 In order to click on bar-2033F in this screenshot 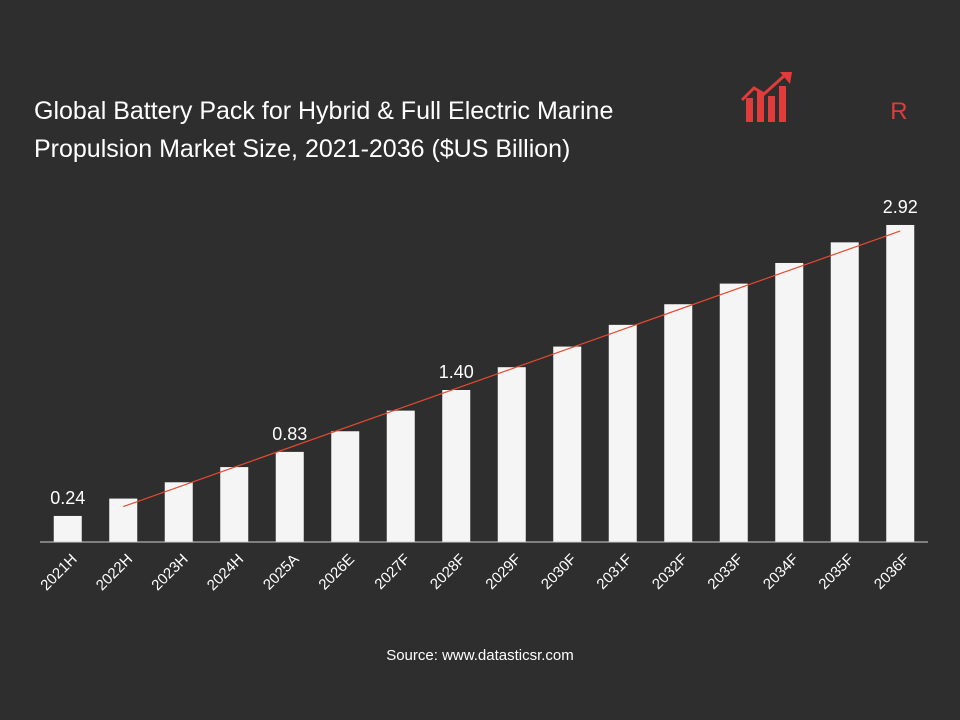, I will do `click(733, 412)`.